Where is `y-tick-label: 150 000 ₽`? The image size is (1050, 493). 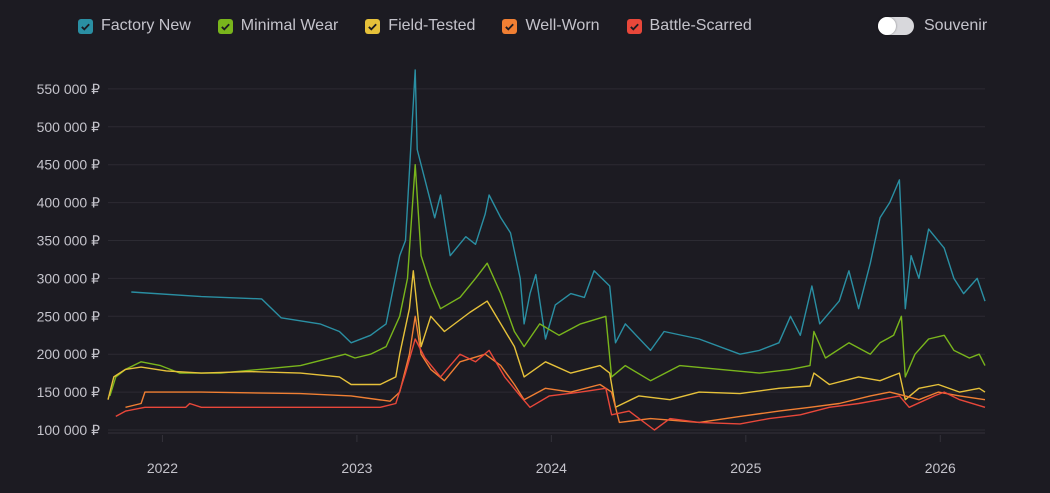
y-tick-label: 150 000 ₽ is located at coordinates (68, 392).